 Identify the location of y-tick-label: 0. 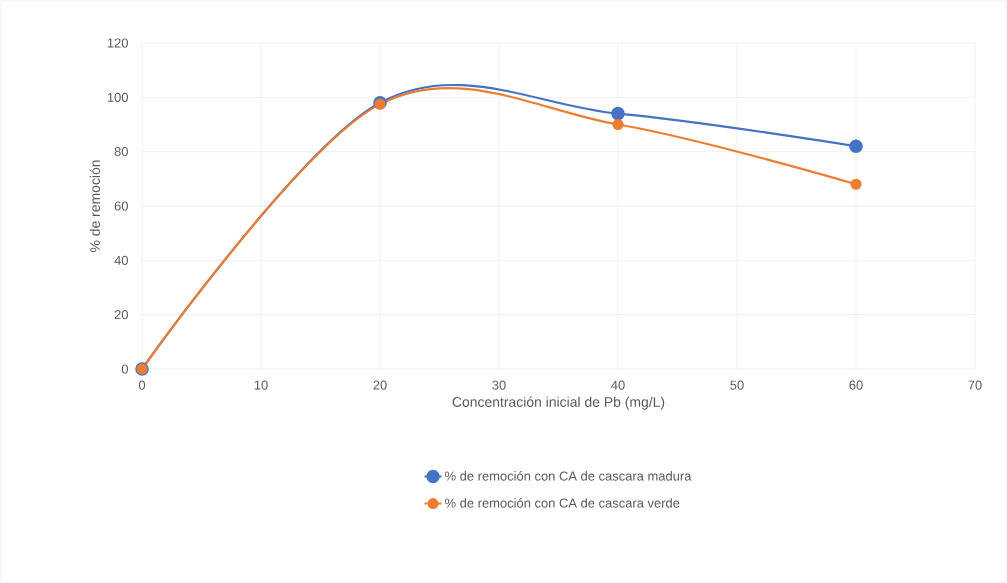
(124, 369).